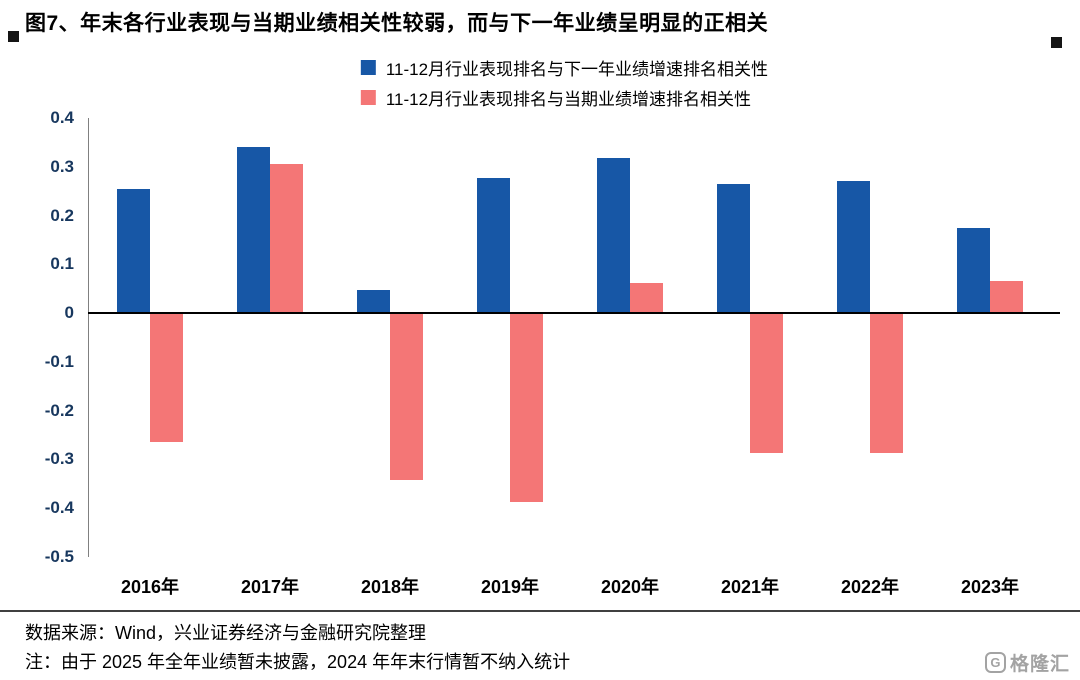  Describe the element at coordinates (373, 301) in the screenshot. I see `bar-next-year-2018年` at that location.